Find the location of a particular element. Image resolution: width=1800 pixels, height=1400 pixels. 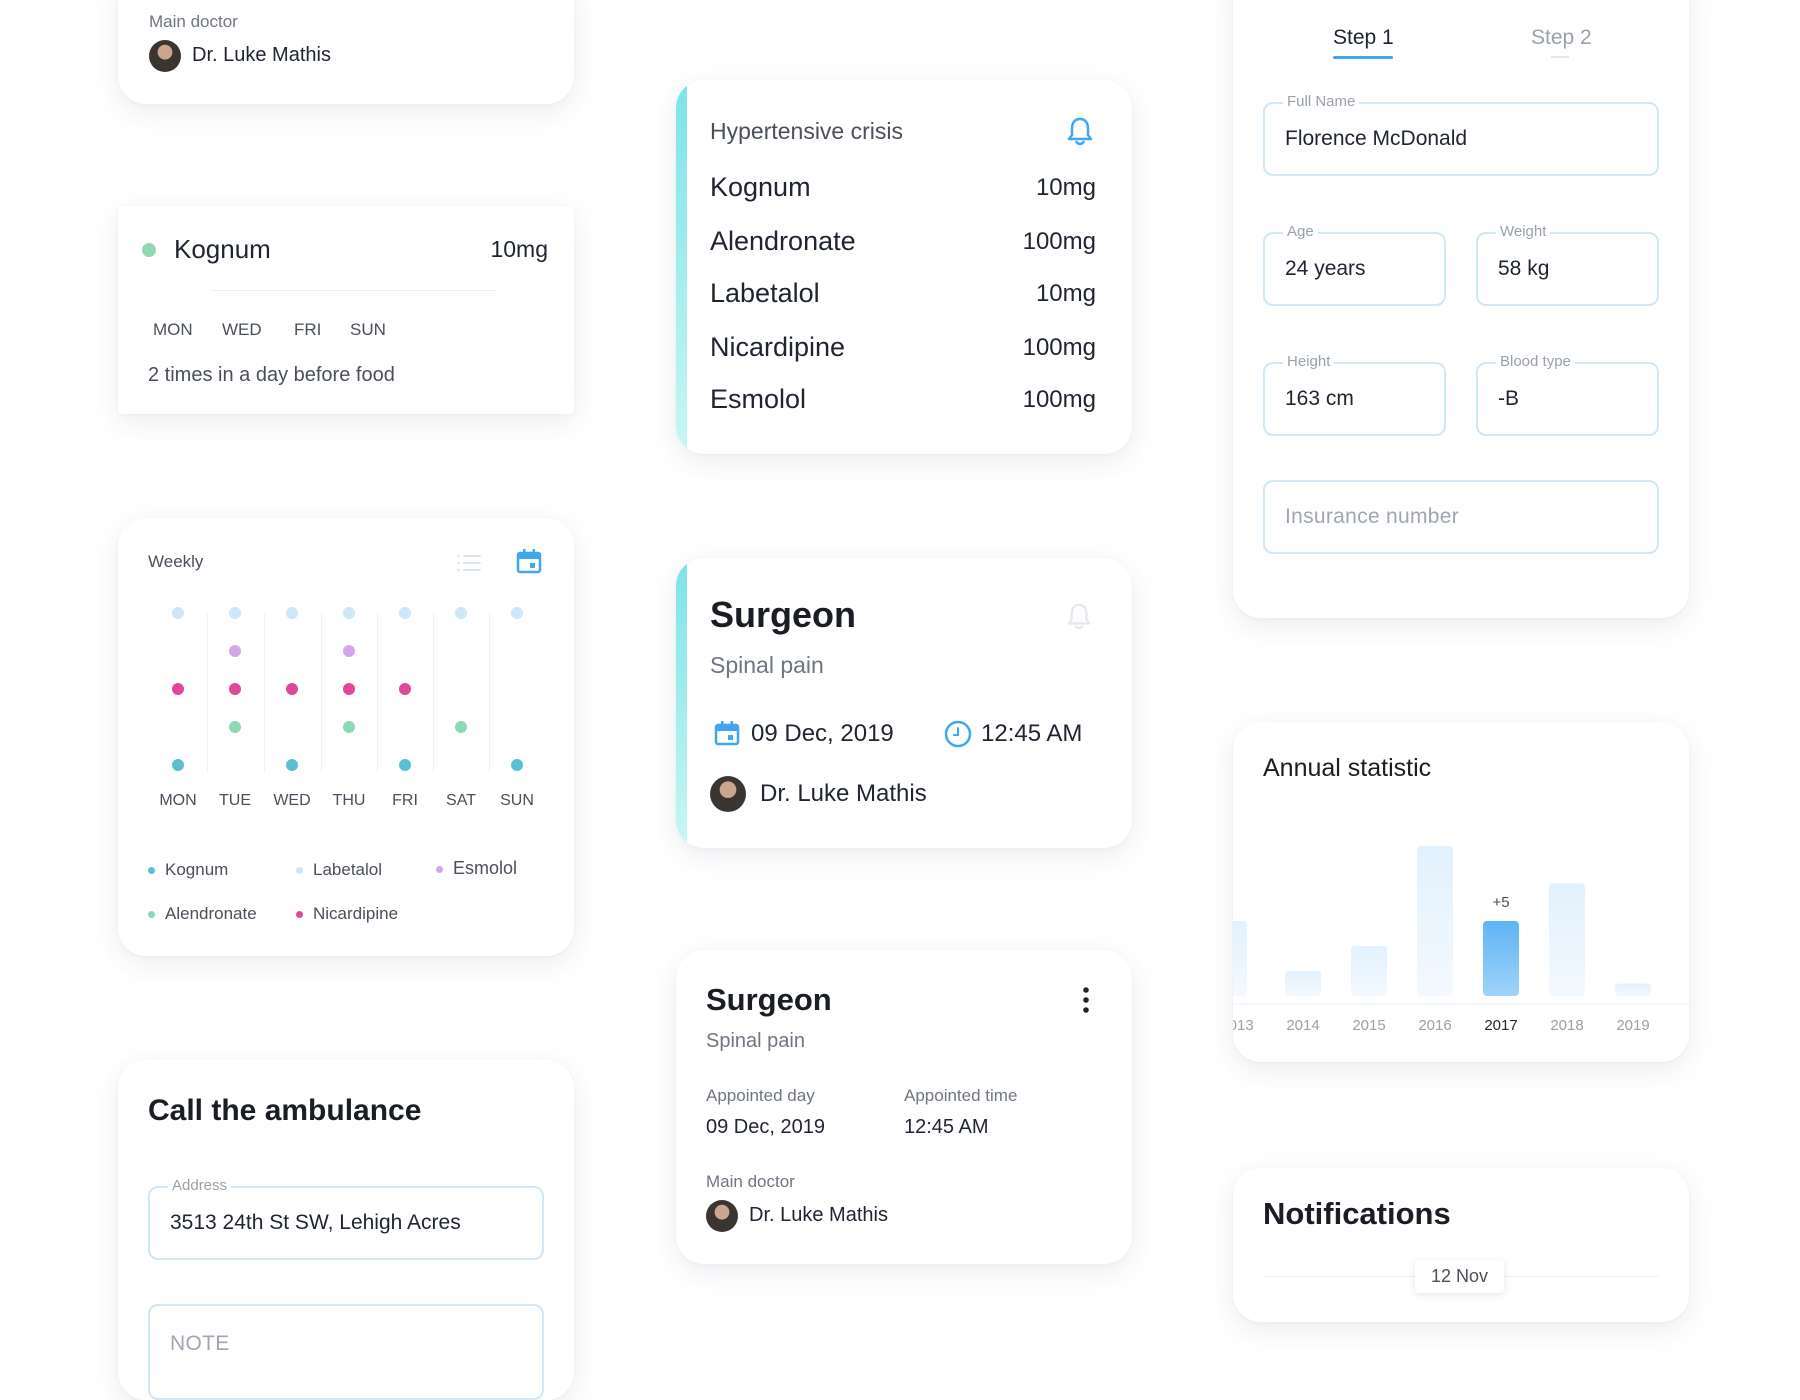

weight-label: Weight is located at coordinates (1523, 232).